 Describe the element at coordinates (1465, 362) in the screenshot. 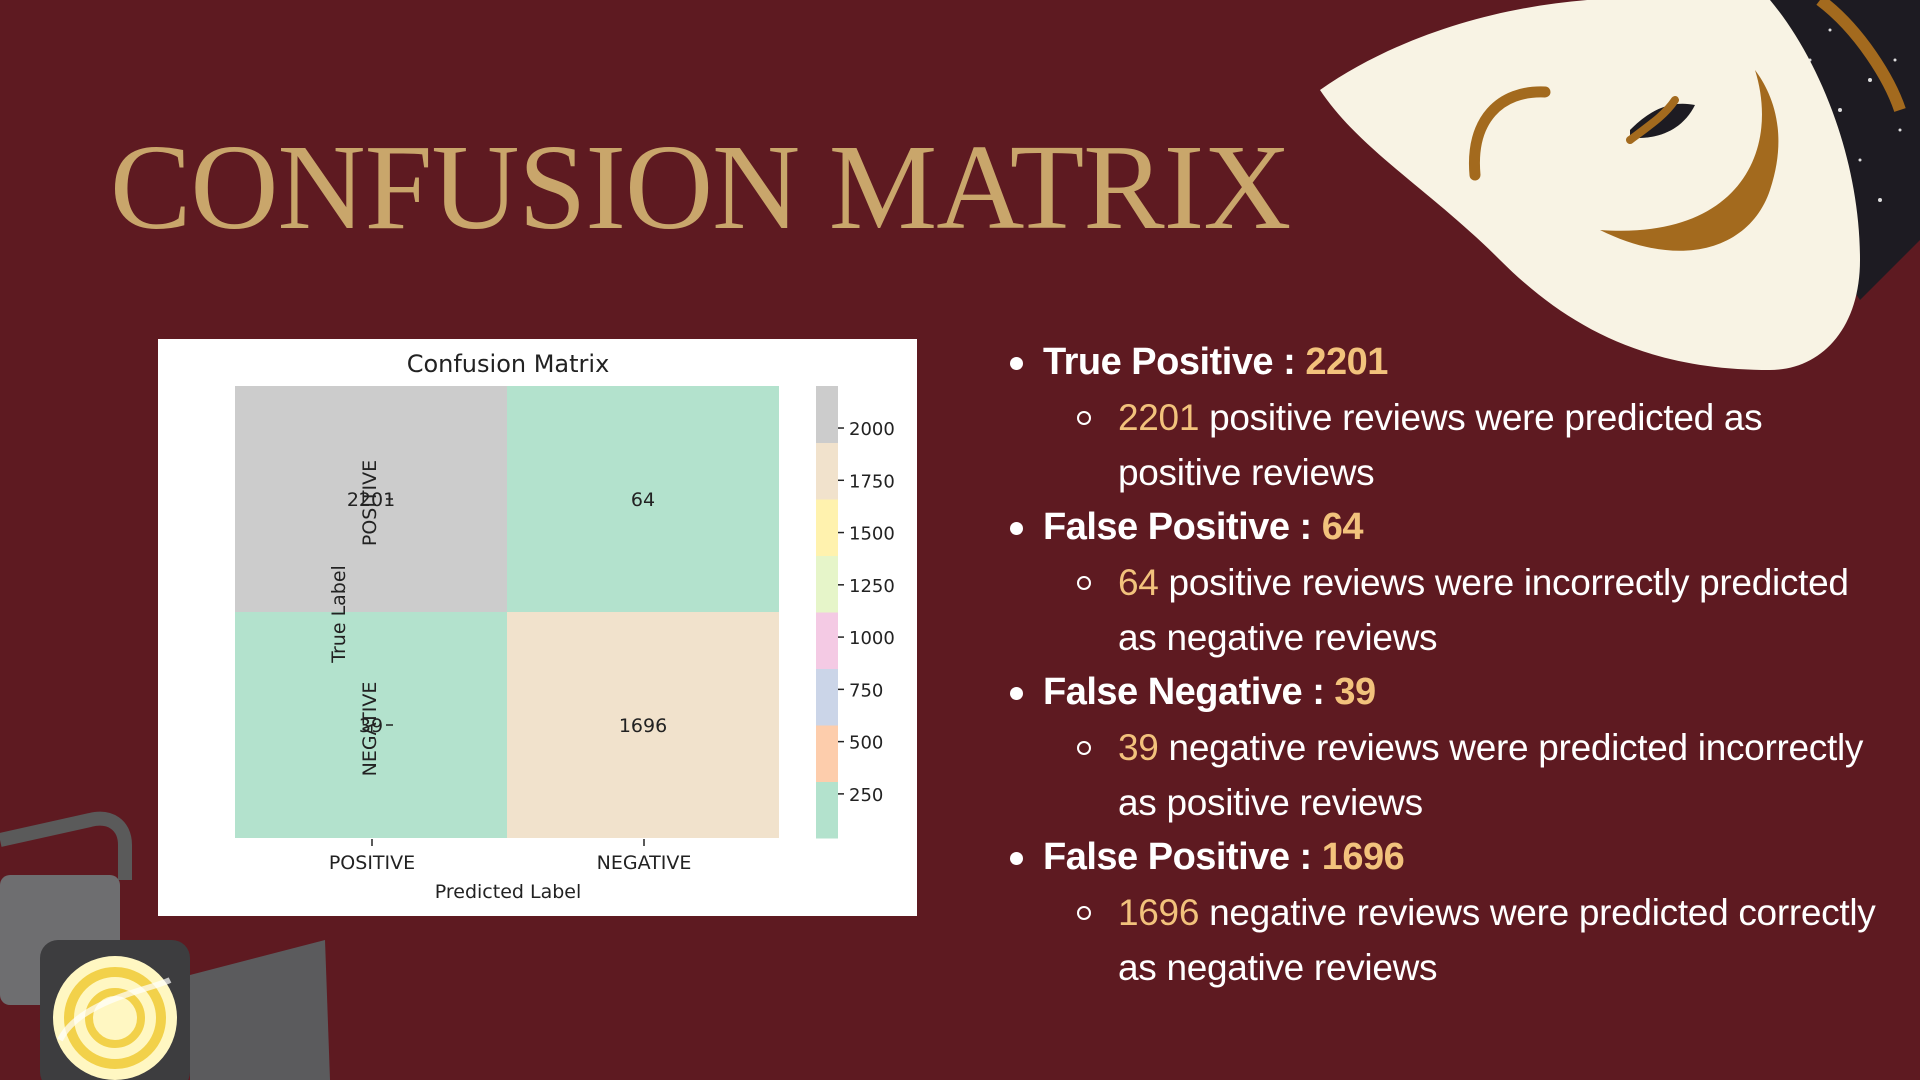

I see `bullet-heading: True Positive : 2201` at that location.